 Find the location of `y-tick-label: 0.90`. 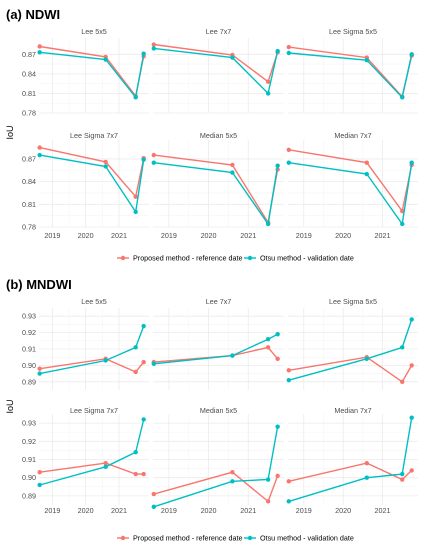

y-tick-label: 0.90 is located at coordinates (29, 365).